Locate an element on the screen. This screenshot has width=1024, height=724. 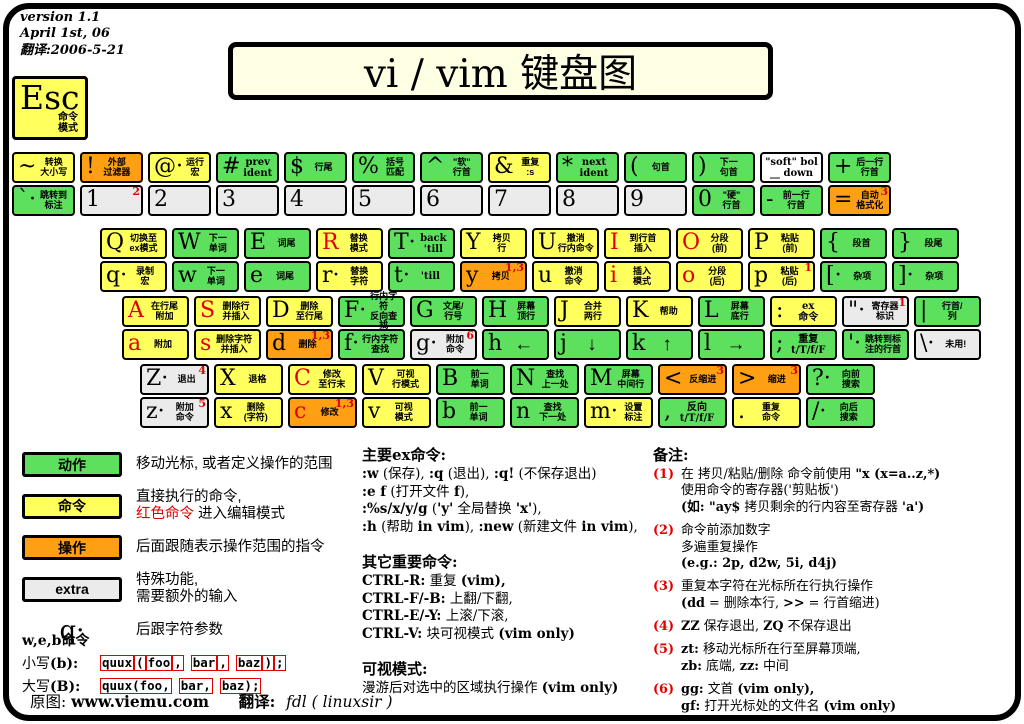
legend-text-line: 后面跟随表示操作范围的指令 is located at coordinates (230, 547).